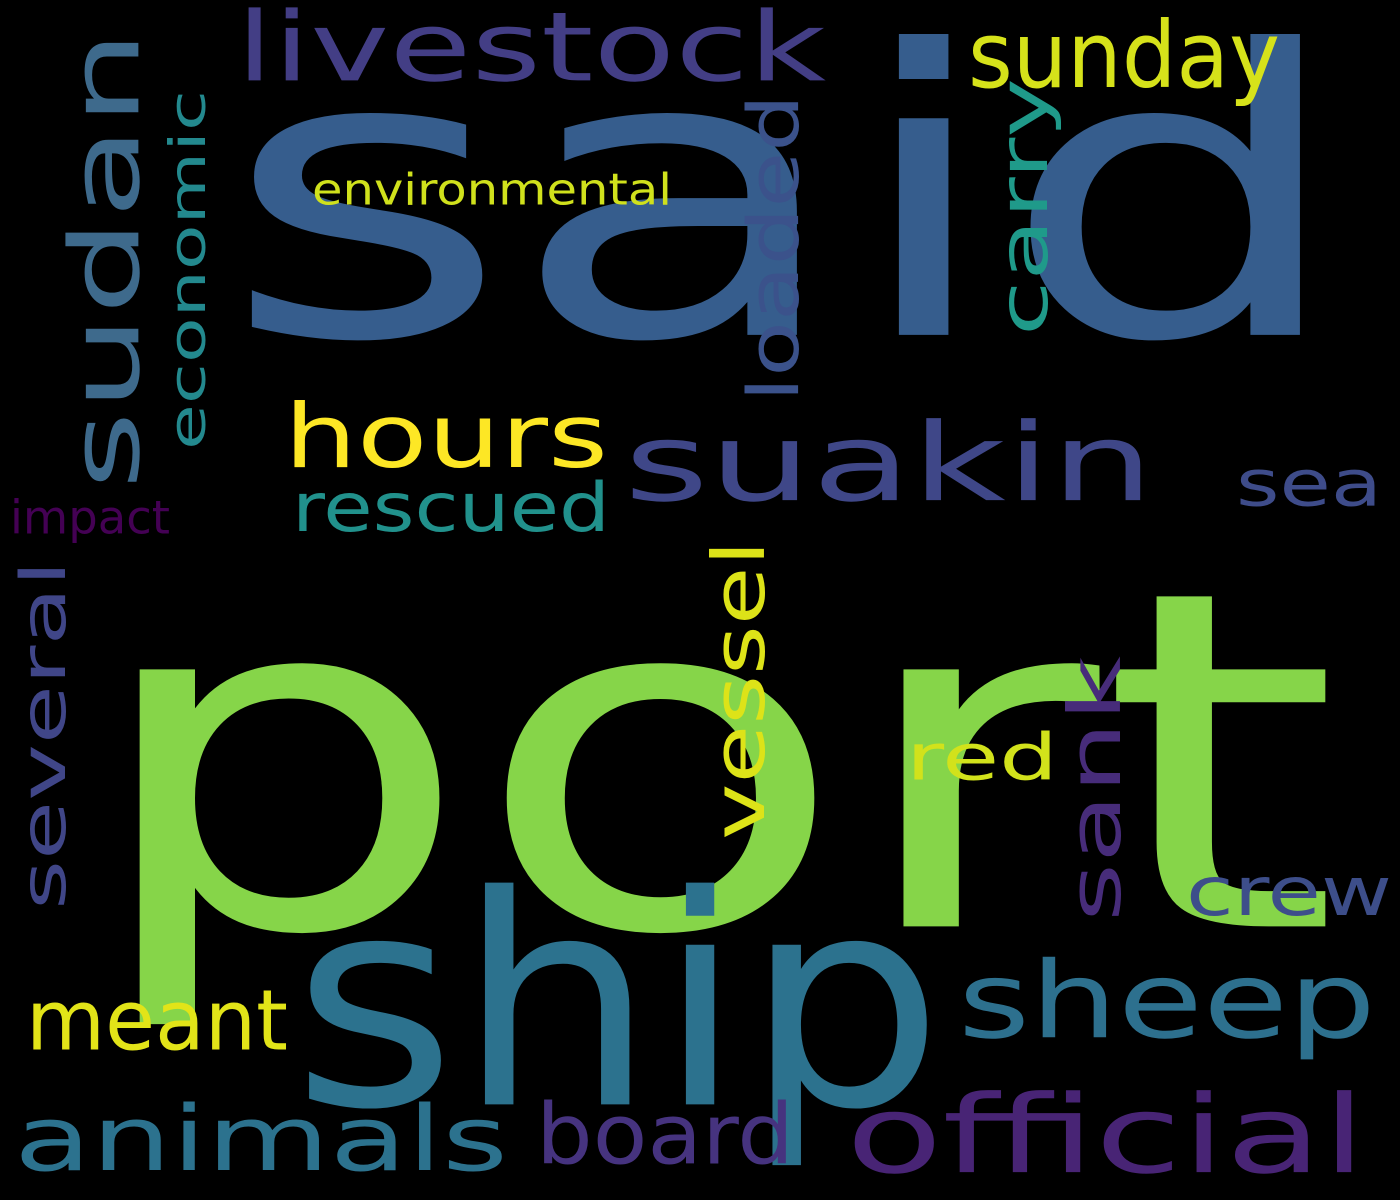 The image size is (1400, 1200). Describe the element at coordinates (1309, 483) in the screenshot. I see `word-sea: sea` at that location.